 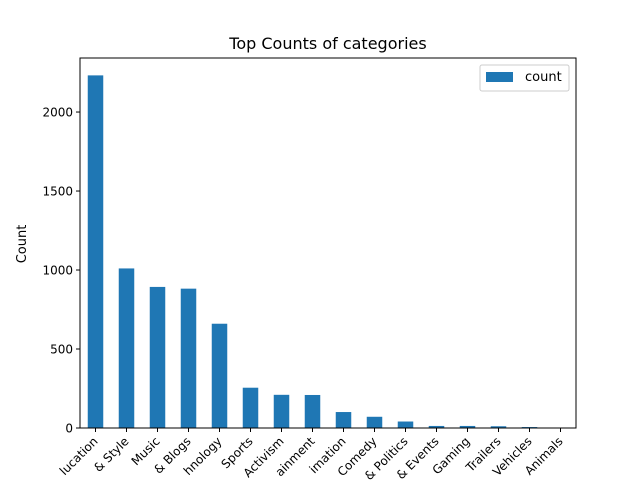 What do you see at coordinates (57, 271) in the screenshot?
I see `y-tick-label: 1000` at bounding box center [57, 271].